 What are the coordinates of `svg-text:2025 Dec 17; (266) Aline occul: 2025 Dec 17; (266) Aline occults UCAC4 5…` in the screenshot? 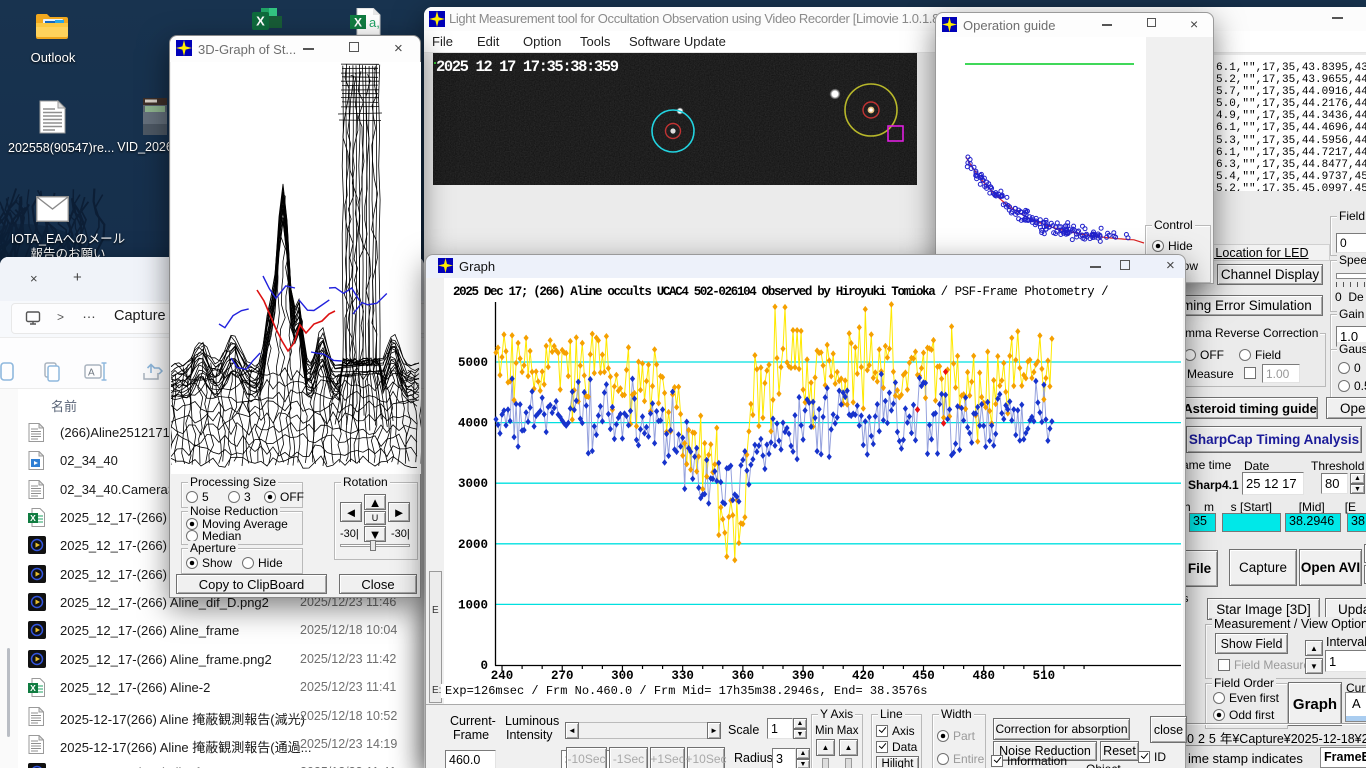 It's located at (781, 292).